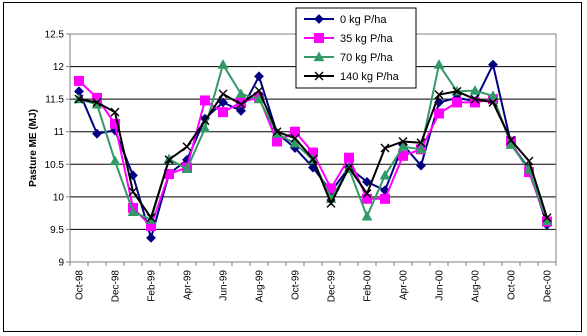 The height and width of the screenshot is (336, 587). What do you see at coordinates (59, 67) in the screenshot?
I see `y-tick-label: 12` at bounding box center [59, 67].